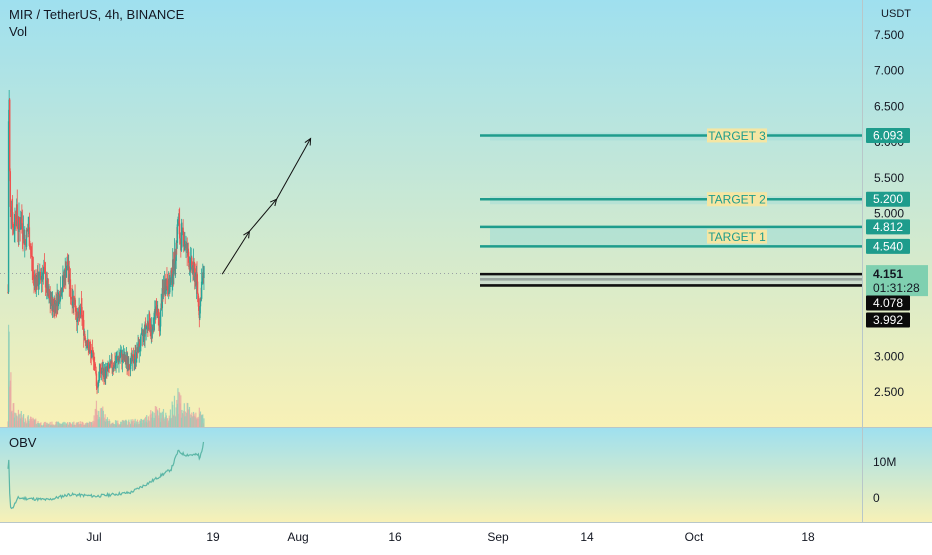 Image resolution: width=932 pixels, height=555 pixels. What do you see at coordinates (676, 236) in the screenshot?
I see `target-1-band` at bounding box center [676, 236].